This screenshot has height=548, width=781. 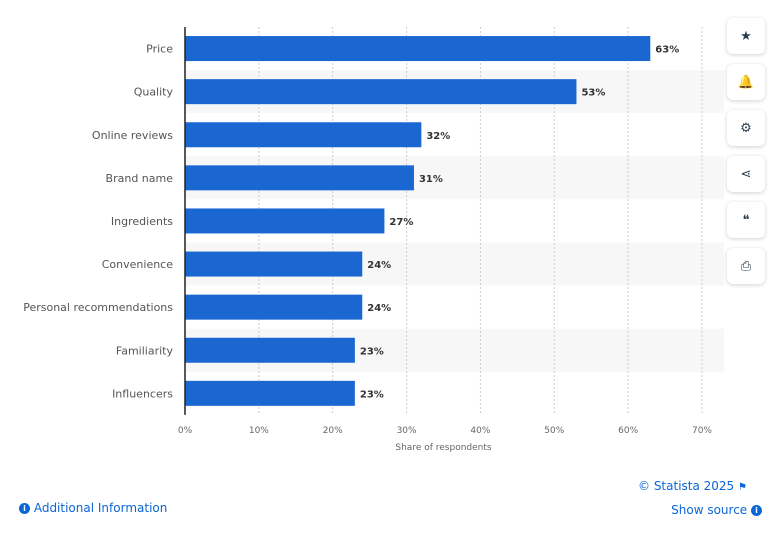 I want to click on print-button: ⎙, so click(x=746, y=266).